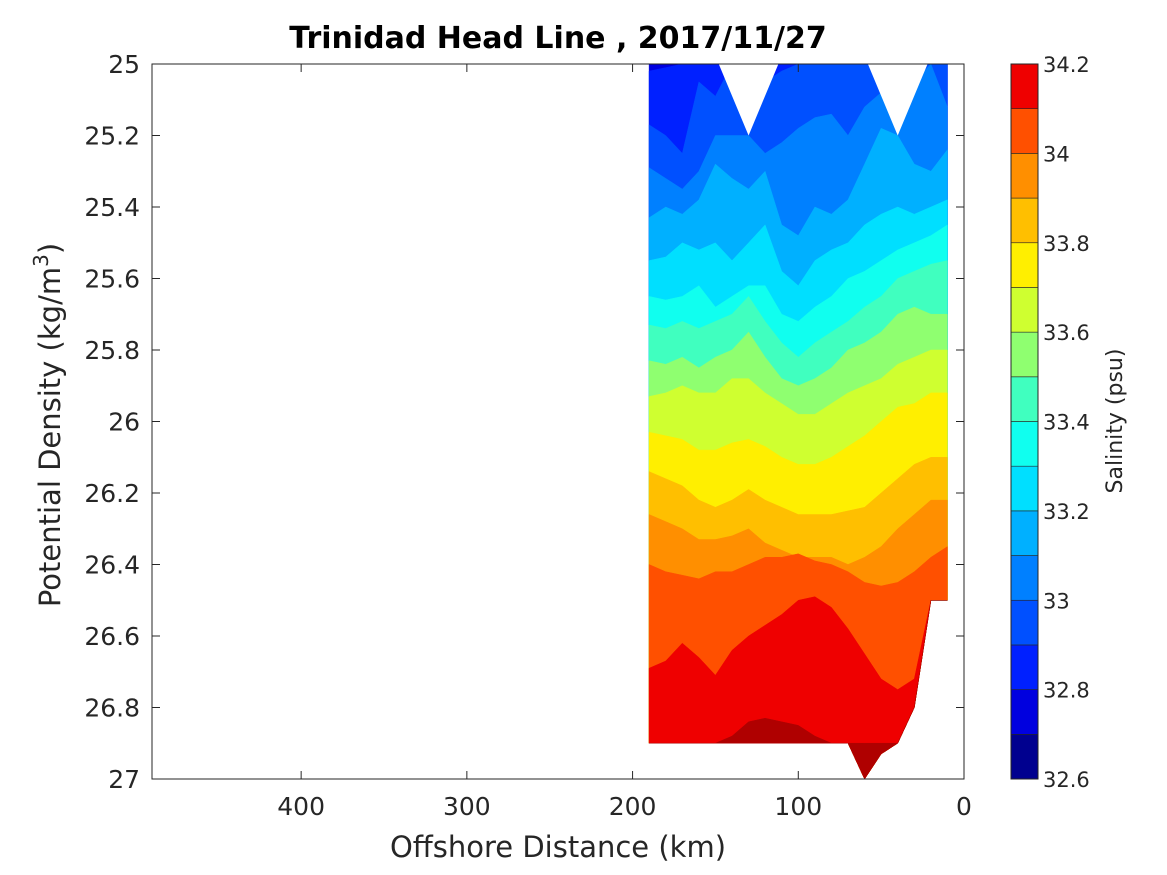  I want to click on y-tick-label: 25.2, so click(112, 136).